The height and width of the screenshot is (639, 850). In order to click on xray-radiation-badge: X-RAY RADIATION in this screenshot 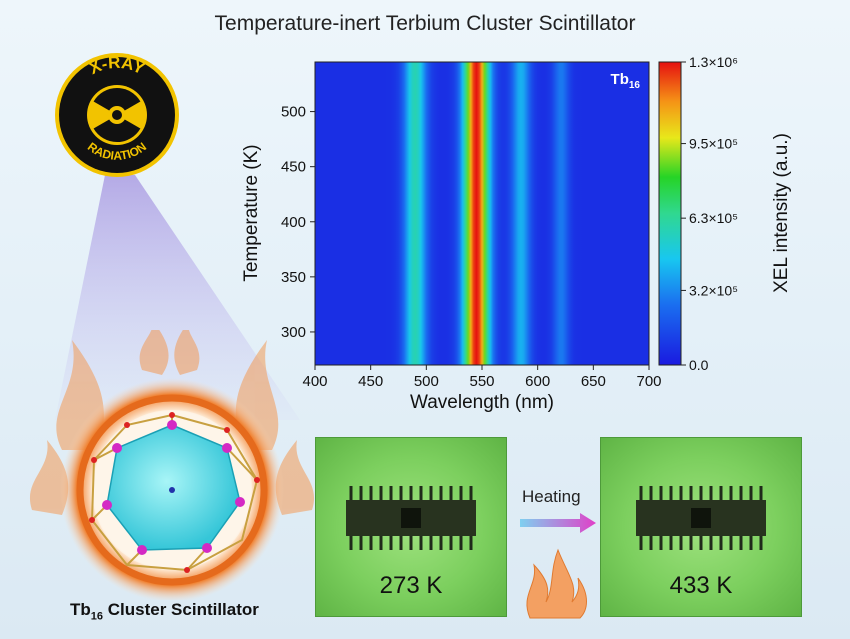, I will do `click(117, 115)`.